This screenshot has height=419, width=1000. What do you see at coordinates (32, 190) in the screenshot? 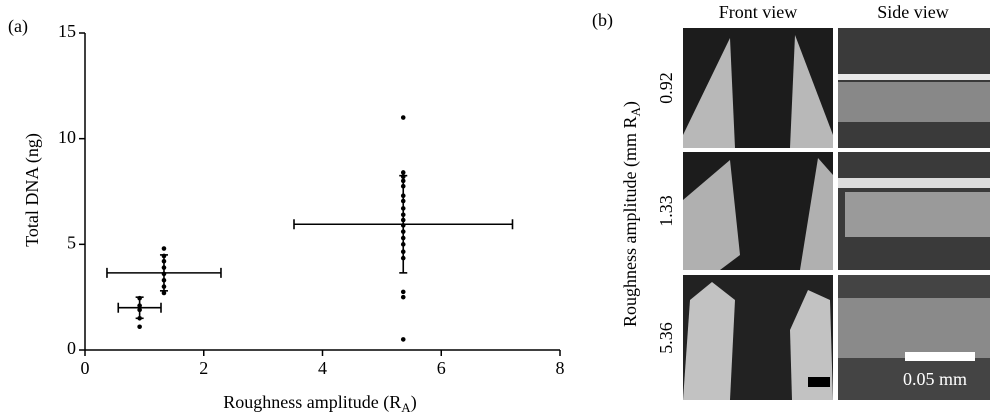
I see `y-axis-label: Total DNA (ng)` at bounding box center [32, 190].